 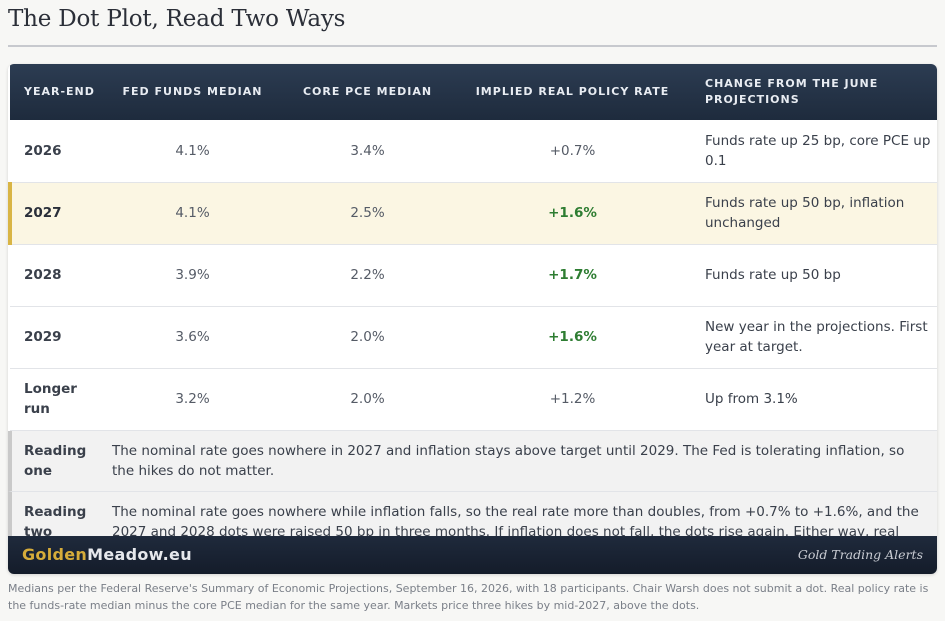 What do you see at coordinates (367, 91) in the screenshot?
I see `header-core-pce: CORE PCE MEDIAN` at bounding box center [367, 91].